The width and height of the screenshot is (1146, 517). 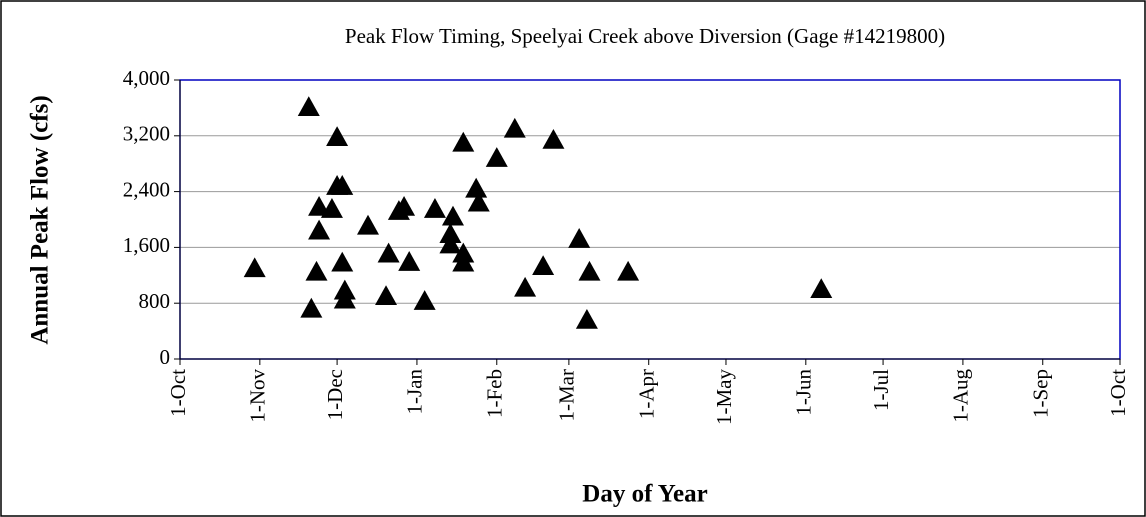 What do you see at coordinates (146, 245) in the screenshot?
I see `y-tick-label: 1,600` at bounding box center [146, 245].